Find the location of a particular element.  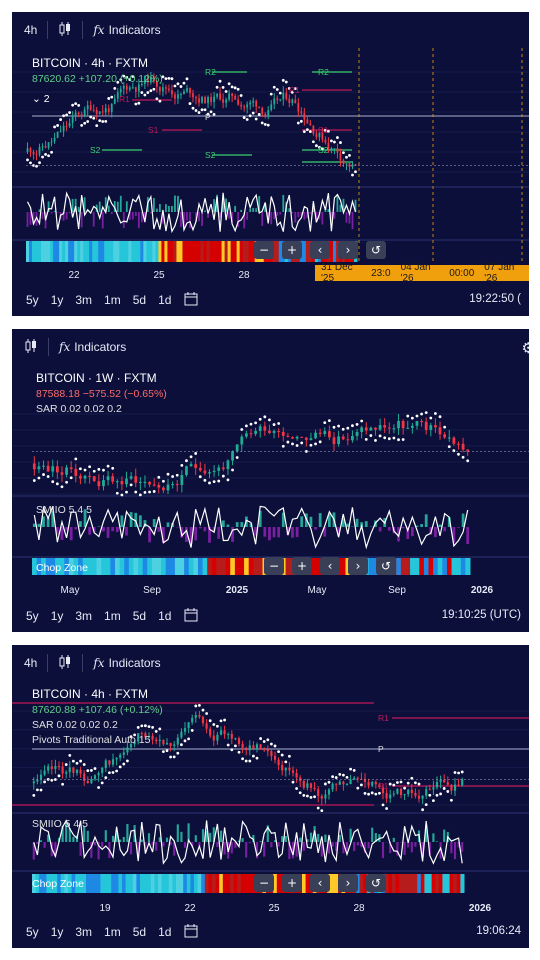

gear-icon: ⚙ is located at coordinates (525, 348).